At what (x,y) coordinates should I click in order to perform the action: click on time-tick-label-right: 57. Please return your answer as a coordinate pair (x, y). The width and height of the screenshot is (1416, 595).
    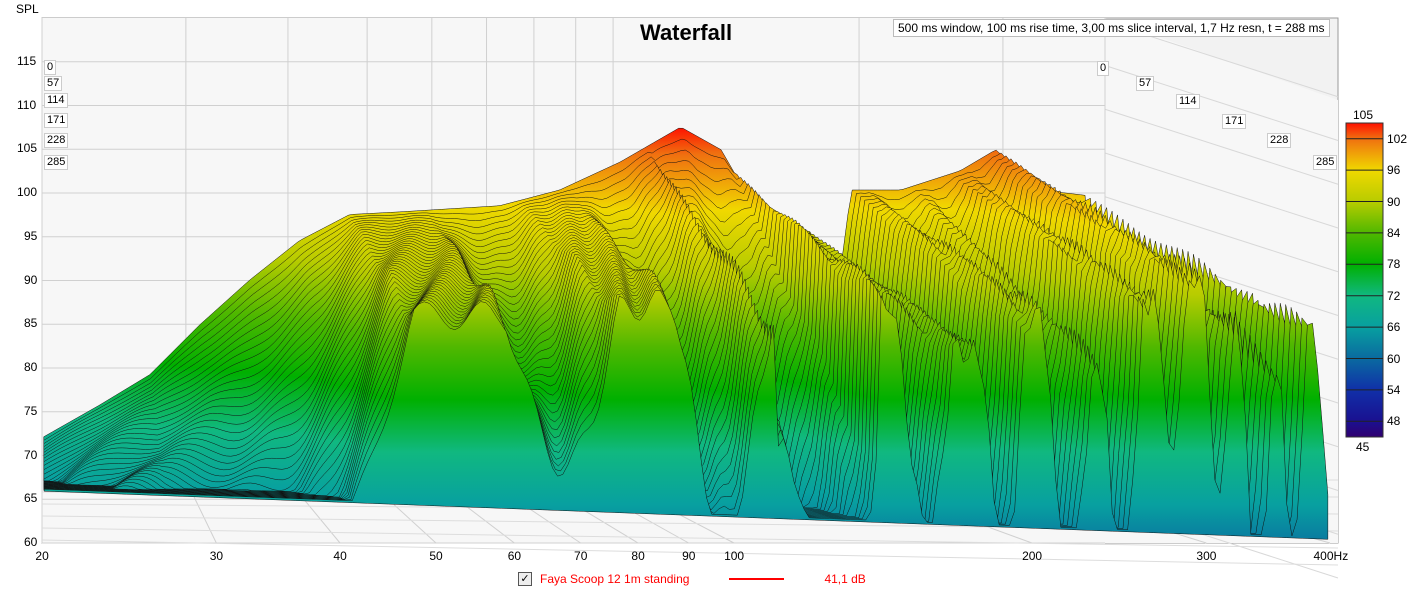
    Looking at the image, I should click on (1145, 83).